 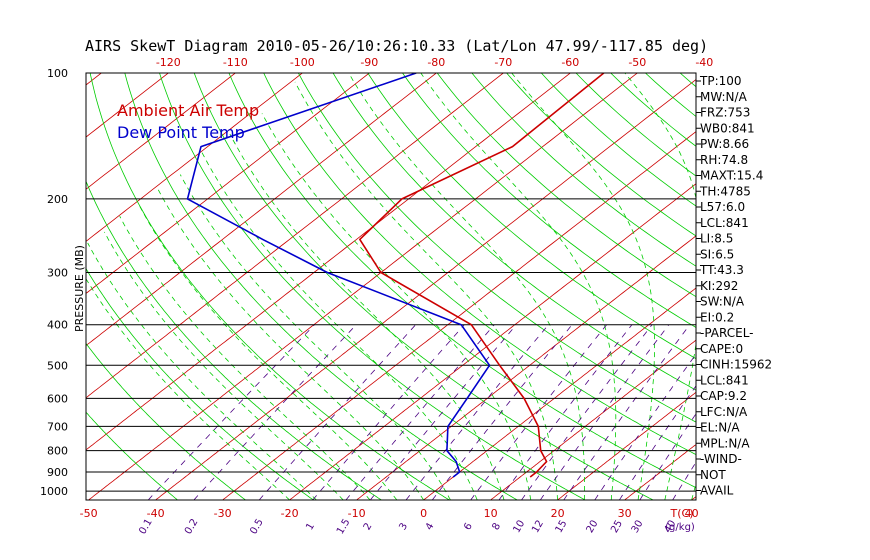 I want to click on bottom-temp-tick-label: -50, so click(x=89, y=513).